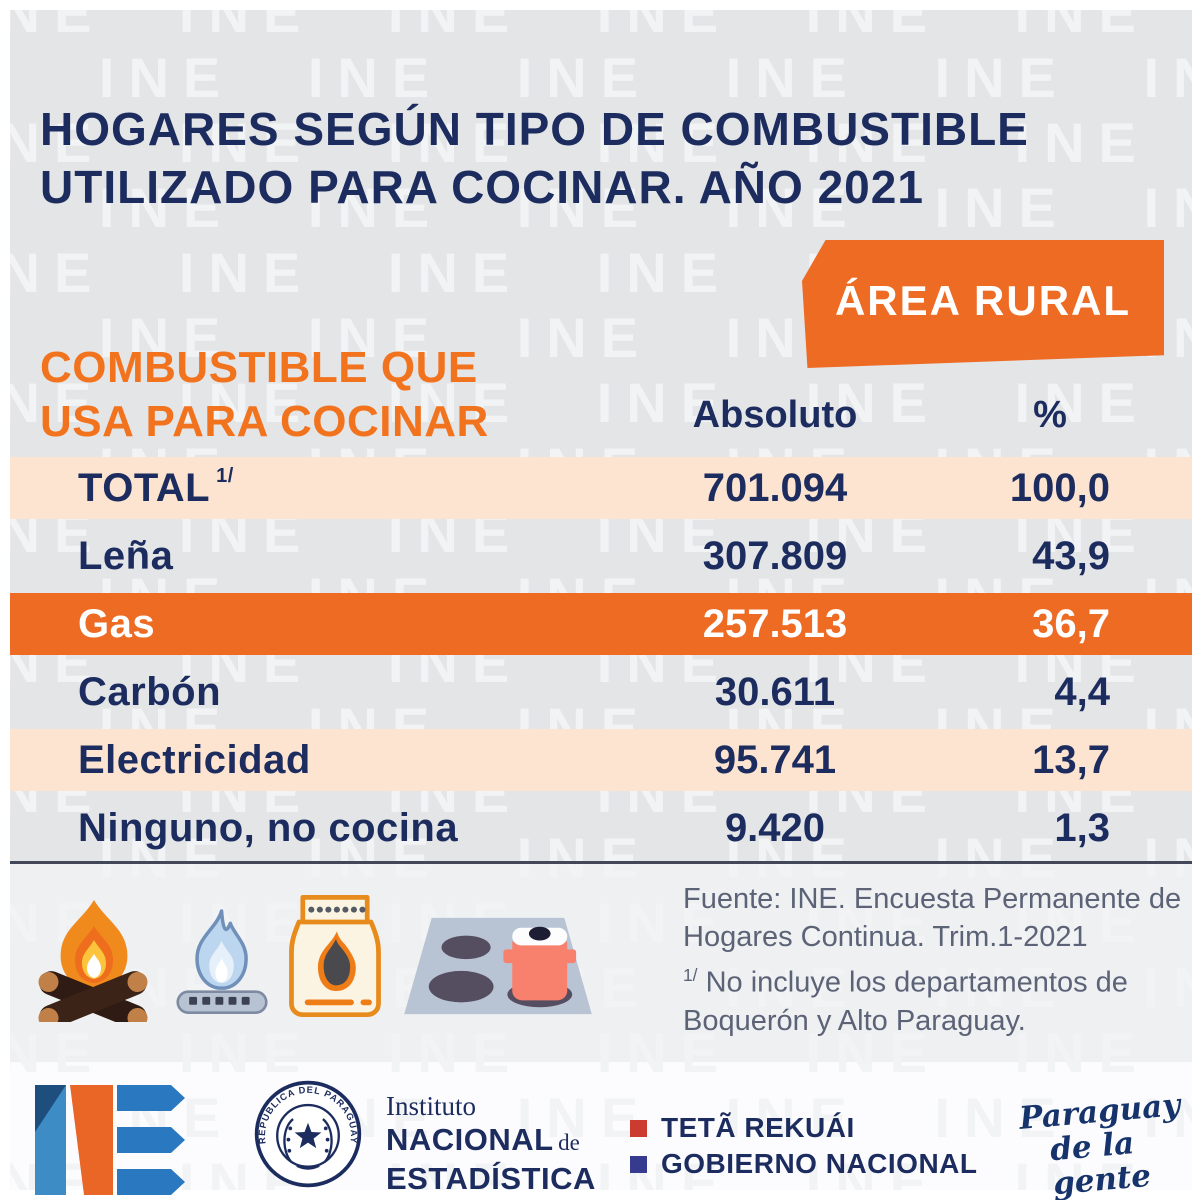 The width and height of the screenshot is (1202, 1200). What do you see at coordinates (264, 421) in the screenshot?
I see `fuel-heading-line2: USA PARA COCINAR` at bounding box center [264, 421].